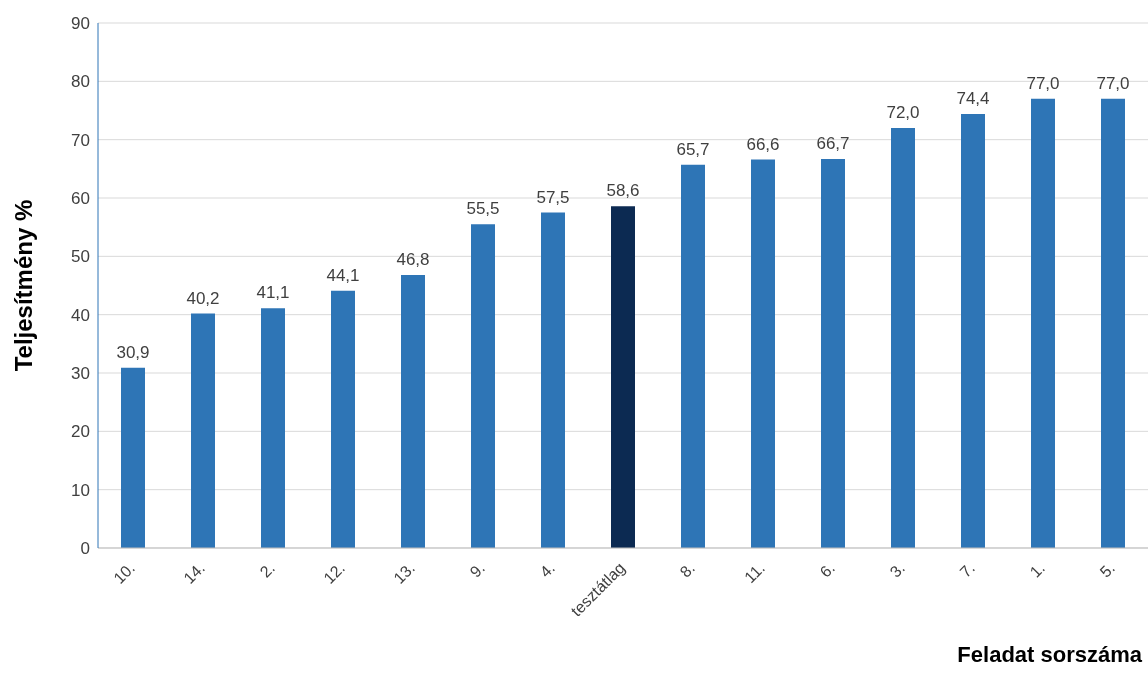 The width and height of the screenshot is (1148, 678). Describe the element at coordinates (80, 374) in the screenshot. I see `y-tick-label: 30` at that location.